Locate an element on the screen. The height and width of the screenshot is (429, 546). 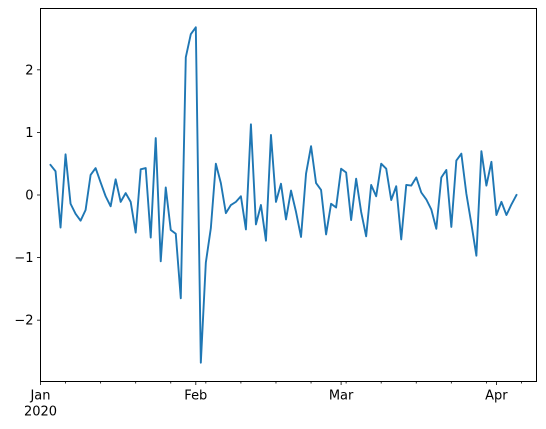
x-tick-label: Mar is located at coordinates (341, 396).